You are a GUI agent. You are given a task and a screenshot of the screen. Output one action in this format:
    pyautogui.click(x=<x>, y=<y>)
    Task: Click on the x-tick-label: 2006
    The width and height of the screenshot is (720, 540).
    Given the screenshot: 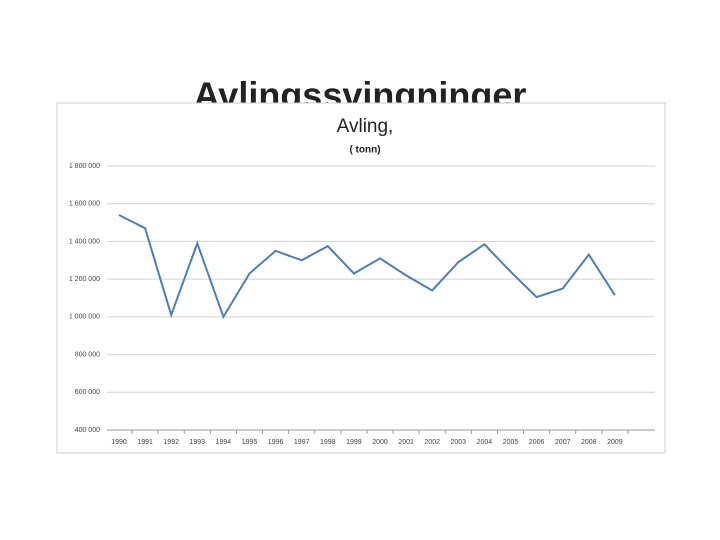 What is the action you would take?
    pyautogui.click(x=537, y=442)
    